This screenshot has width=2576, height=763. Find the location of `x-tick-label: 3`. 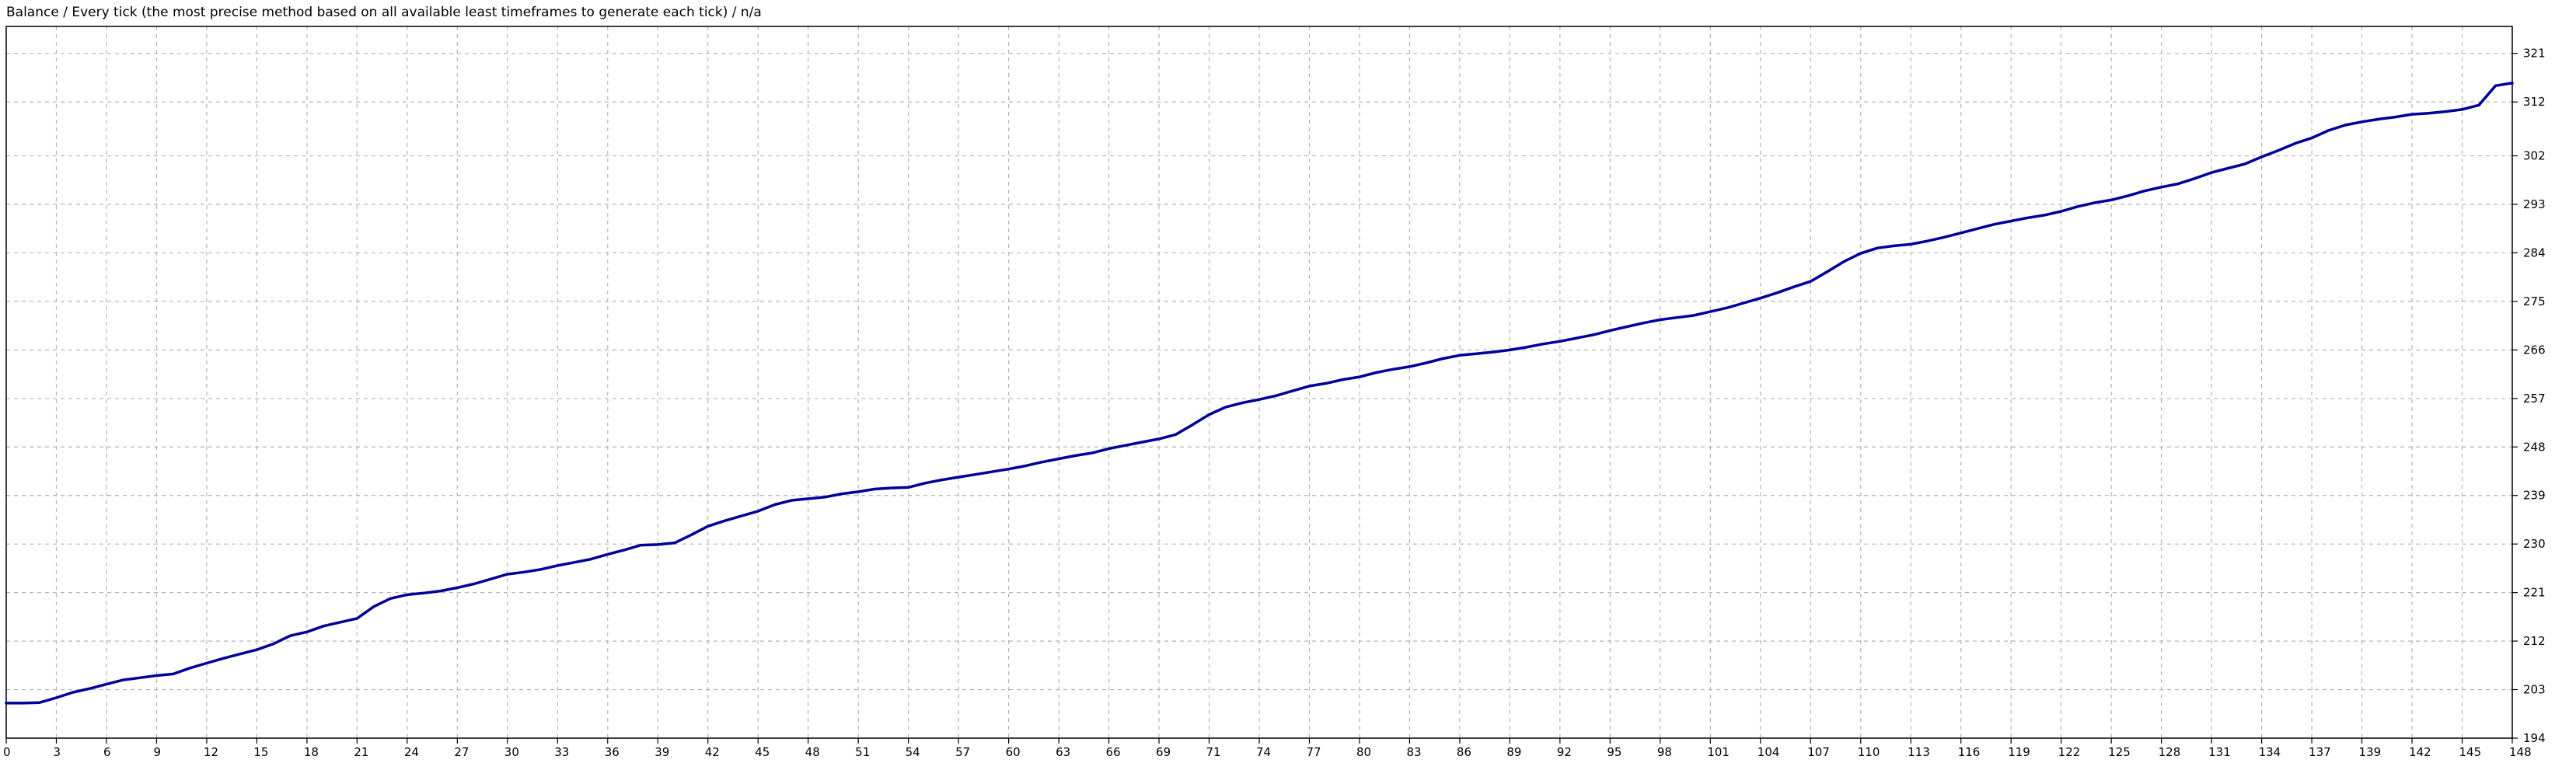

x-tick-label: 3 is located at coordinates (57, 752).